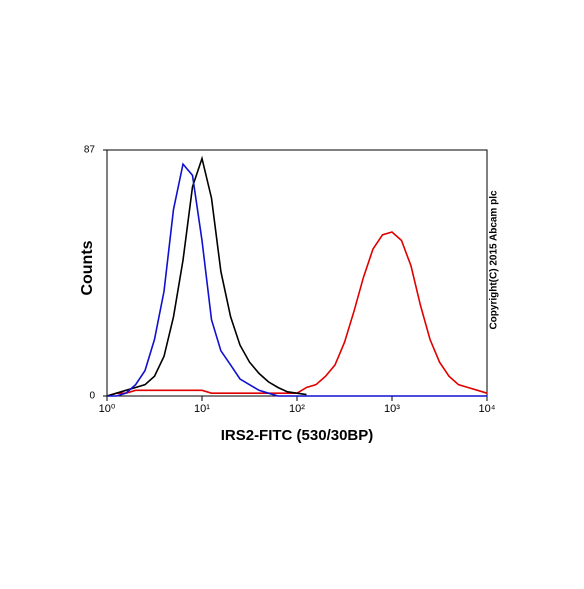 Image resolution: width=584 pixels, height=589 pixels. What do you see at coordinates (392, 409) in the screenshot?
I see `x-tick-label: 10³` at bounding box center [392, 409].